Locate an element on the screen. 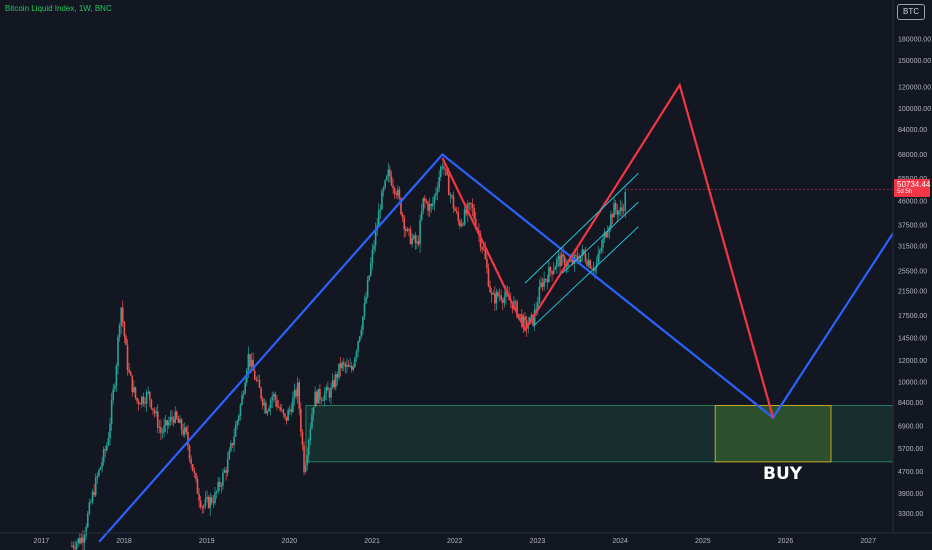 Image resolution: width=932 pixels, height=550 pixels. y-tick-label: 14500.00 is located at coordinates (912, 338).